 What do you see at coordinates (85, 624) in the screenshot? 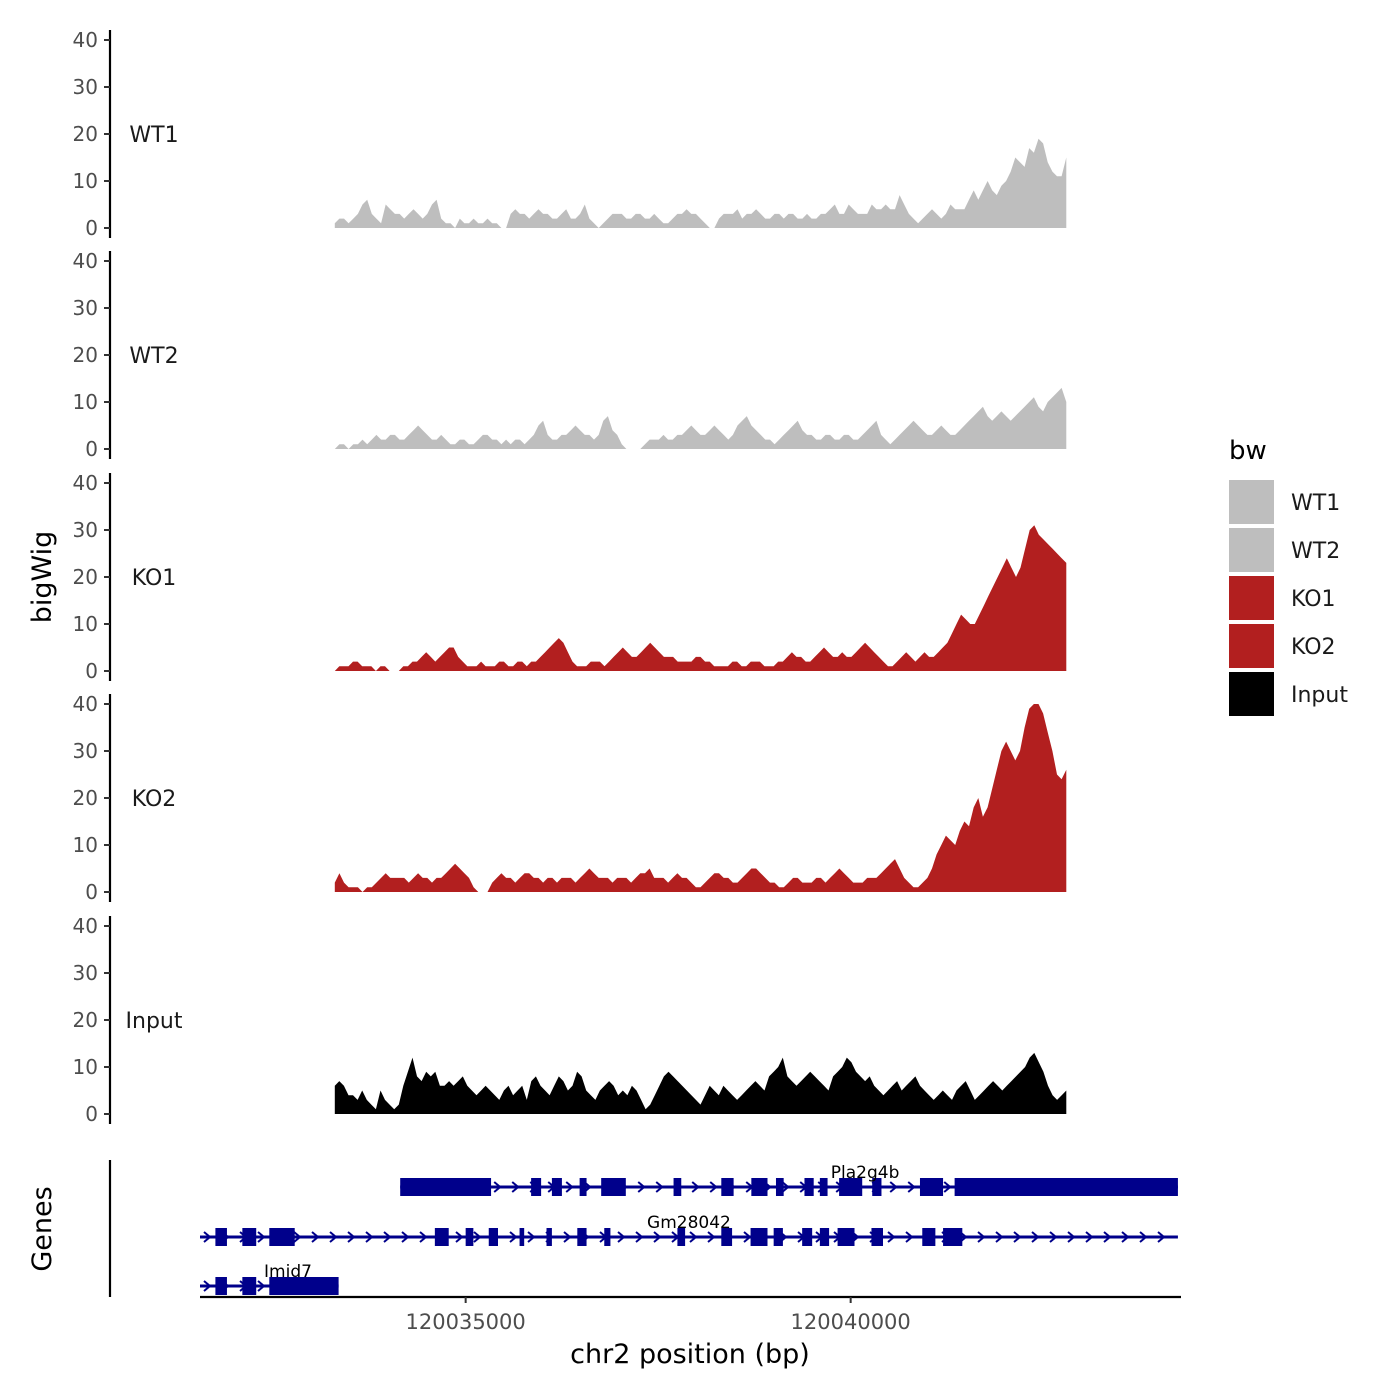
I see `y-tick-label-ko1-10: 10` at bounding box center [85, 624].